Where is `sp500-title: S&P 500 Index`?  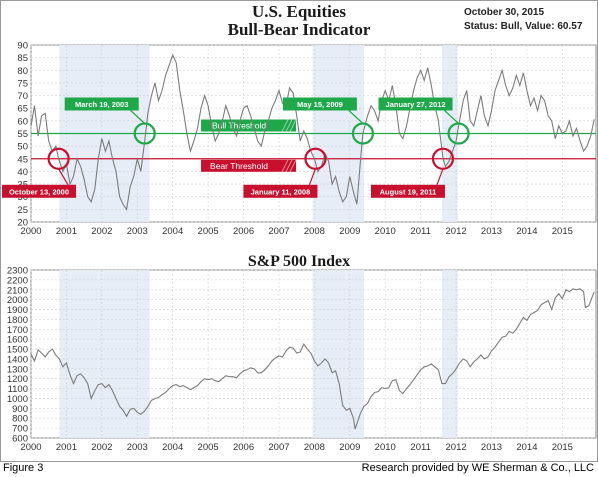 sp500-title: S&P 500 Index is located at coordinates (299, 261).